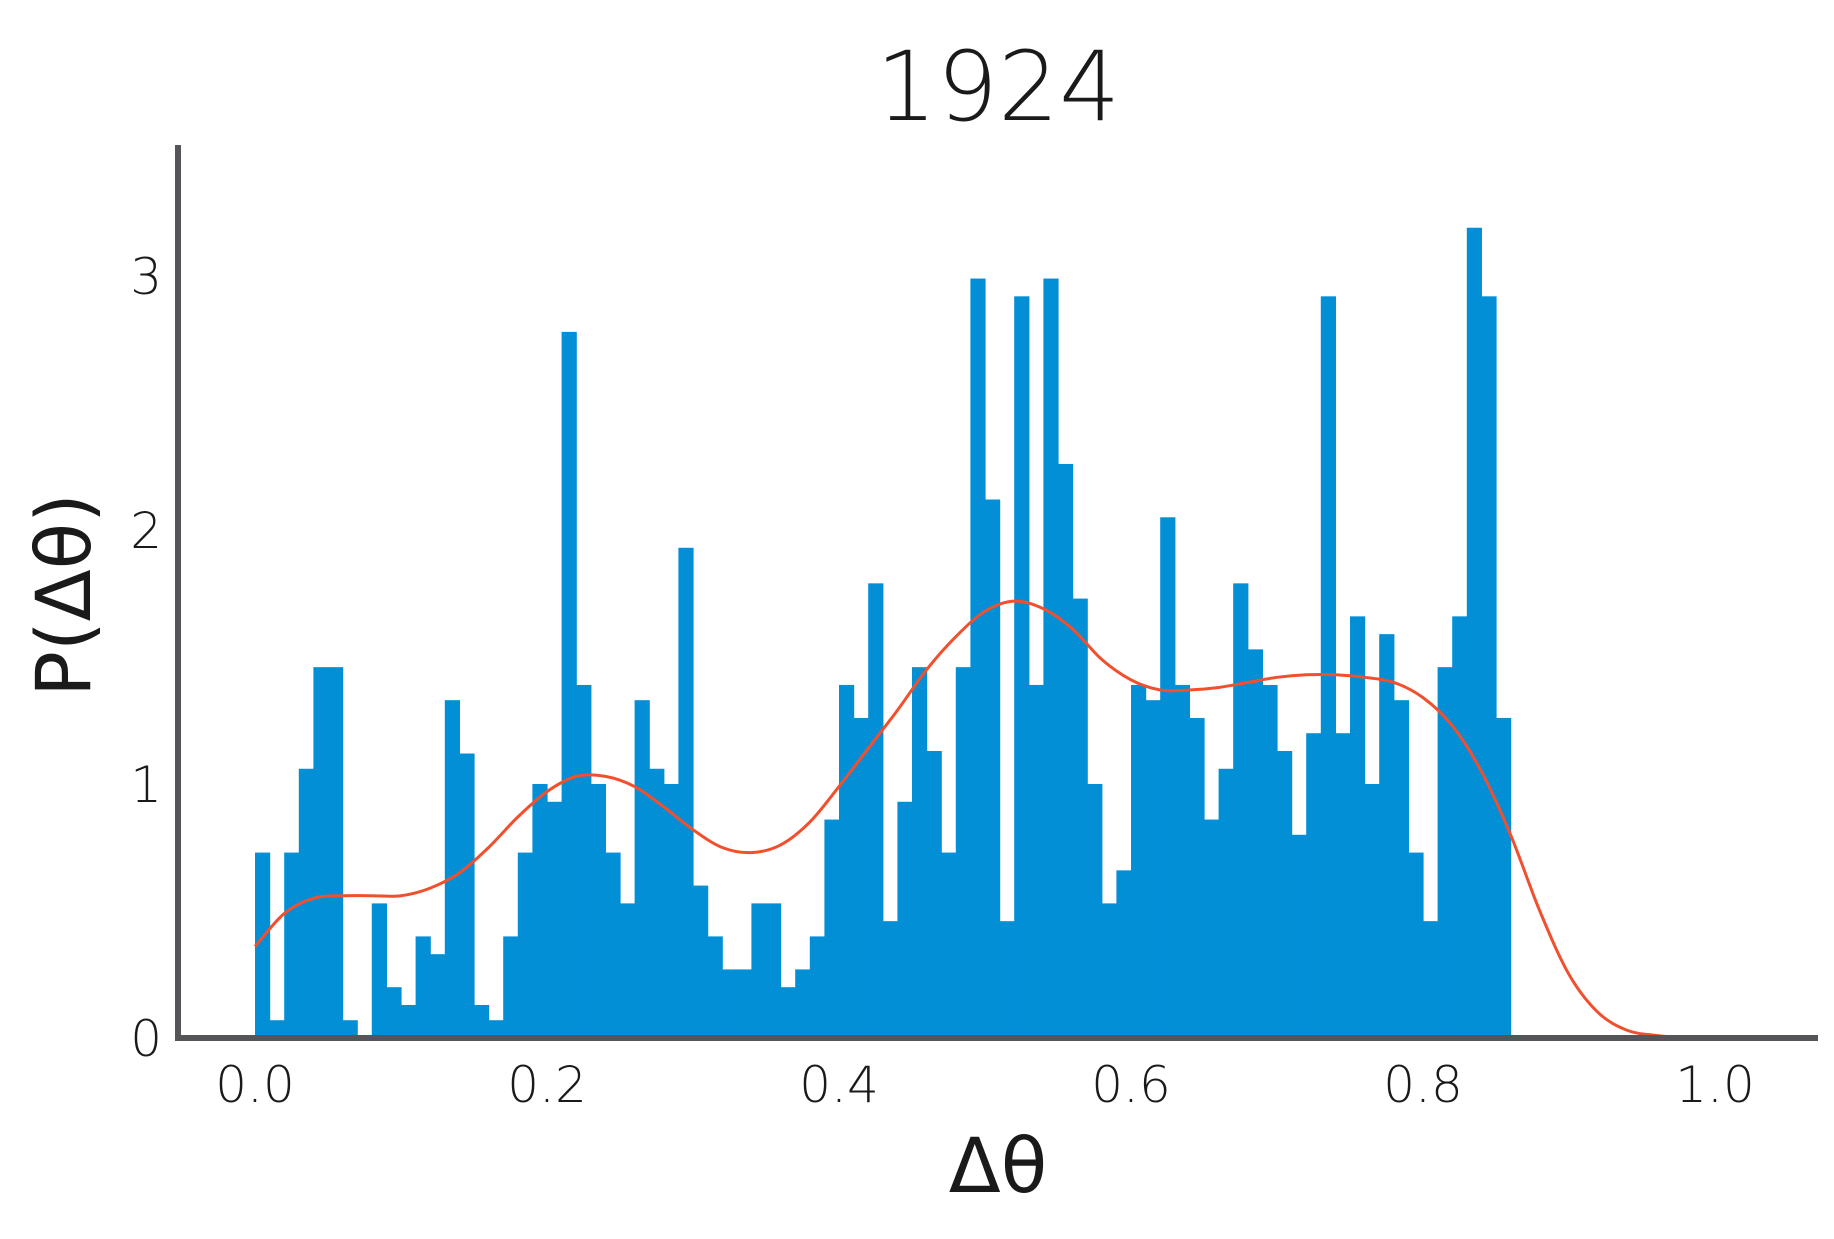 This screenshot has width=1834, height=1239. I want to click on x-tick-label: 0.4, so click(839, 1085).